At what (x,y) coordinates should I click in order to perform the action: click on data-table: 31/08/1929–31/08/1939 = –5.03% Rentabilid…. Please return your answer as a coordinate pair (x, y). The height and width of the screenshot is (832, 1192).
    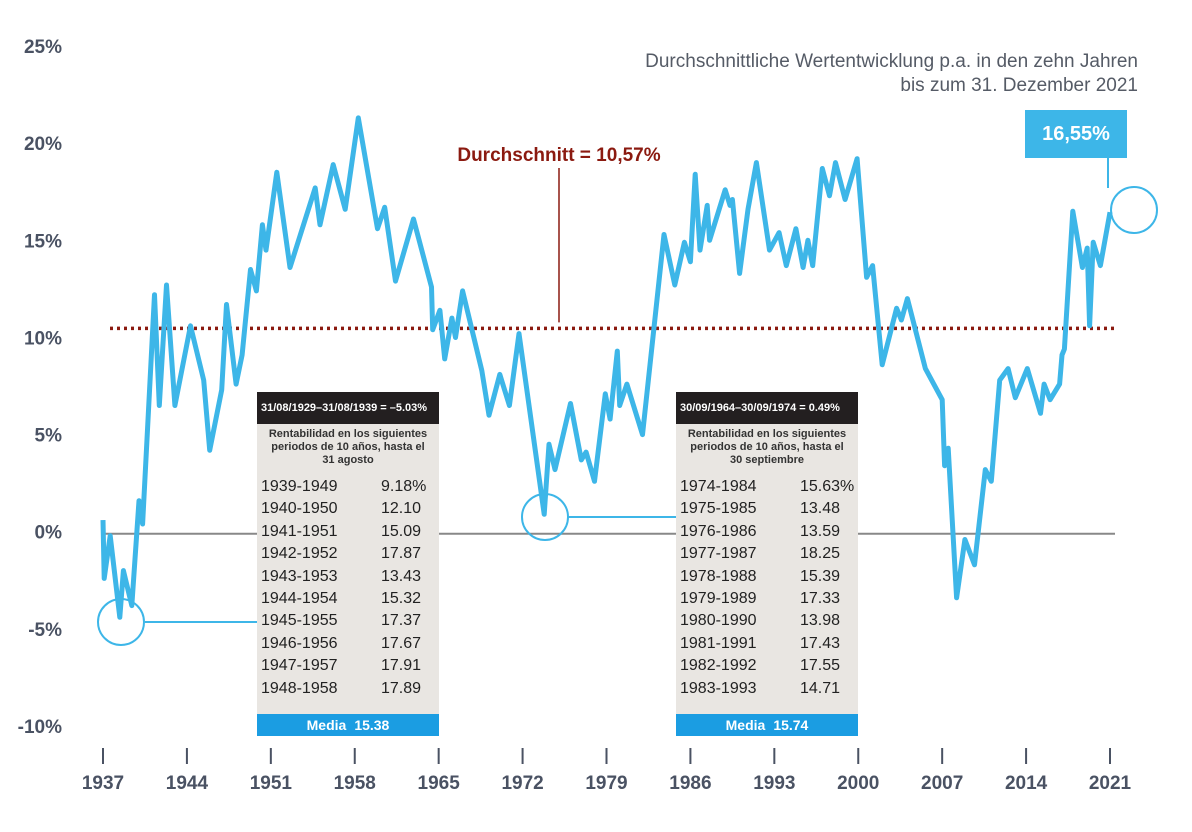
    Looking at the image, I should click on (348, 564).